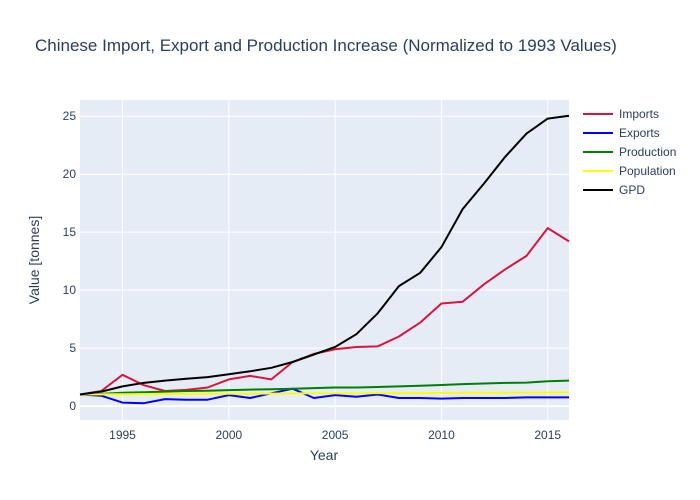 This screenshot has height=500, width=700. What do you see at coordinates (70, 232) in the screenshot?
I see `y-tick-label: 15` at bounding box center [70, 232].